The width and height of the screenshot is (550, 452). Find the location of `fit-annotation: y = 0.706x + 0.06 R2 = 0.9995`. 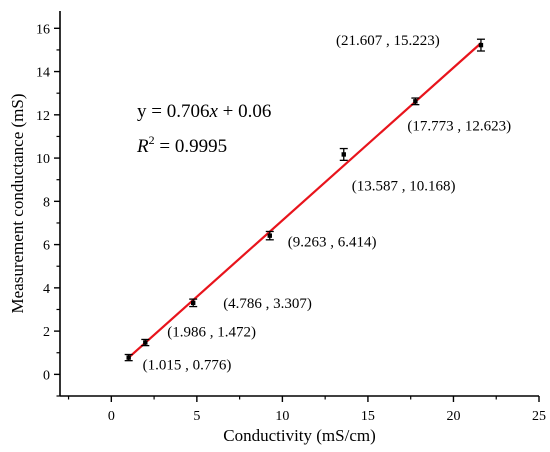

fit-annotation: y = 0.706x + 0.06 R2 = 0.9995 is located at coordinates (203, 129).